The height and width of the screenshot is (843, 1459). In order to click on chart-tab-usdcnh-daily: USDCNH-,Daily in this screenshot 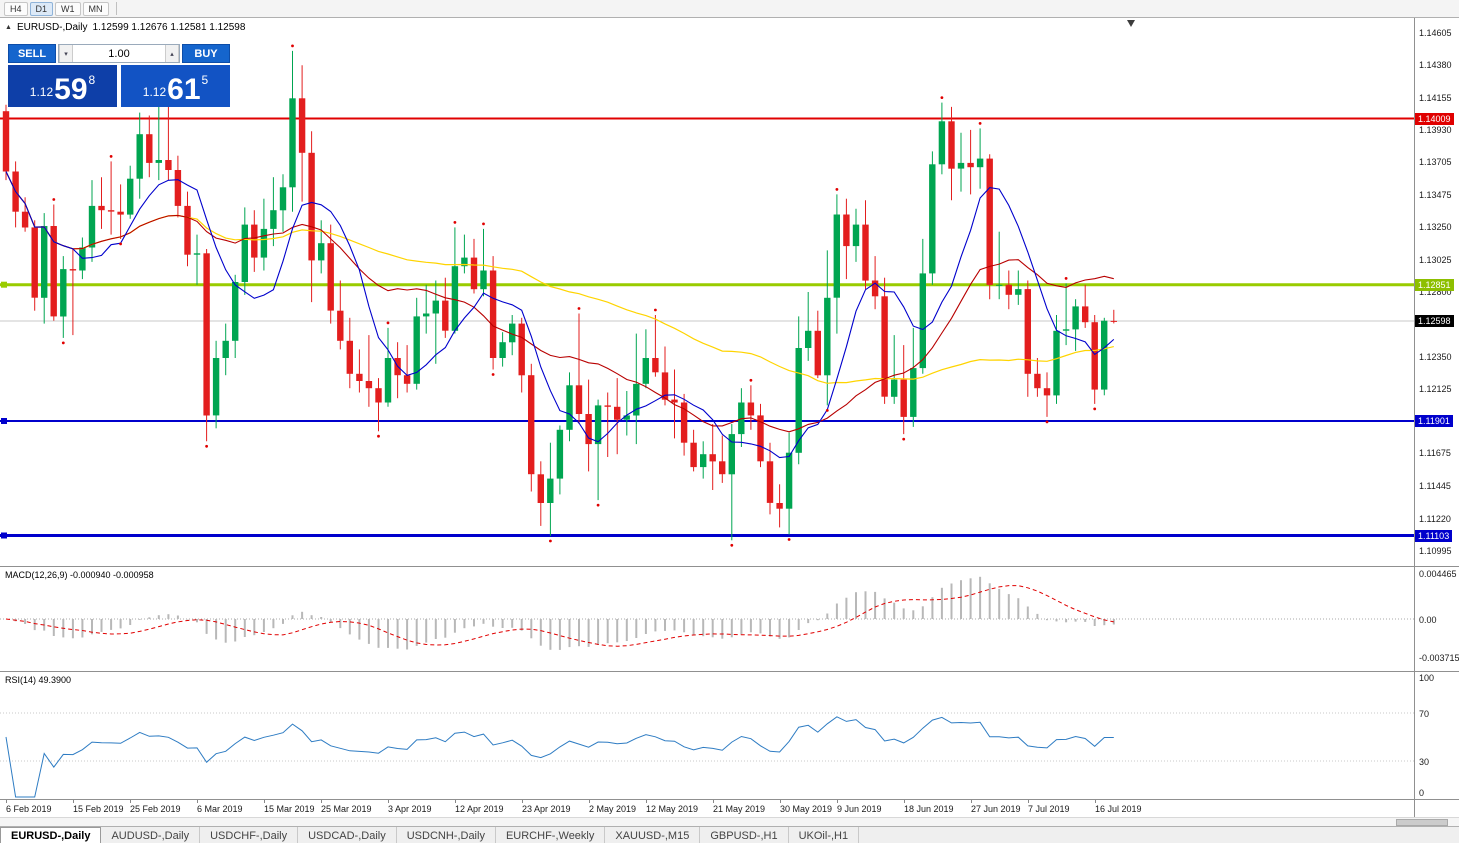, I will do `click(446, 835)`.